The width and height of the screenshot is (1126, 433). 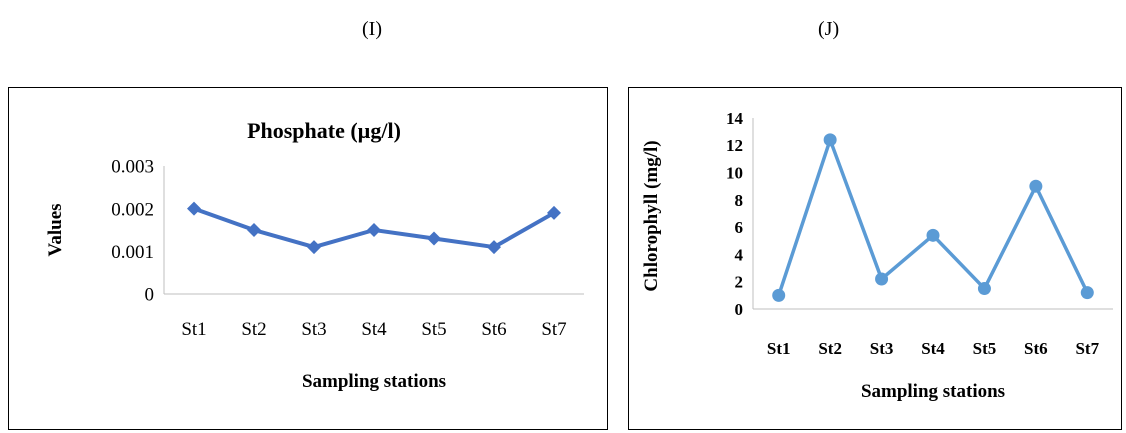 What do you see at coordinates (734, 145) in the screenshot?
I see `y-tick-label: 12` at bounding box center [734, 145].